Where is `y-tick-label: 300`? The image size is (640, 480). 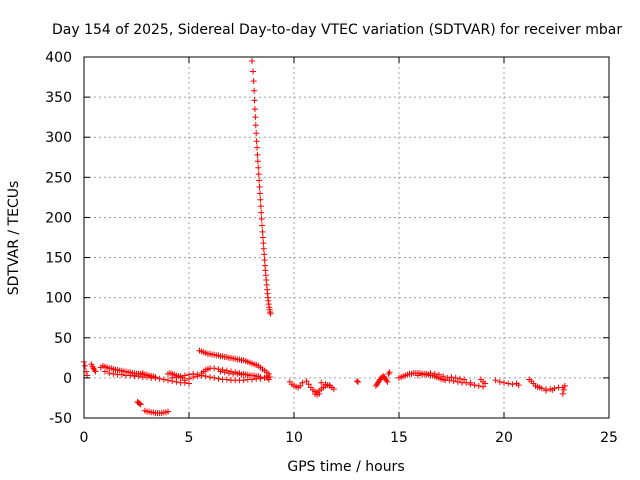
y-tick-label: 300 is located at coordinates (58, 138).